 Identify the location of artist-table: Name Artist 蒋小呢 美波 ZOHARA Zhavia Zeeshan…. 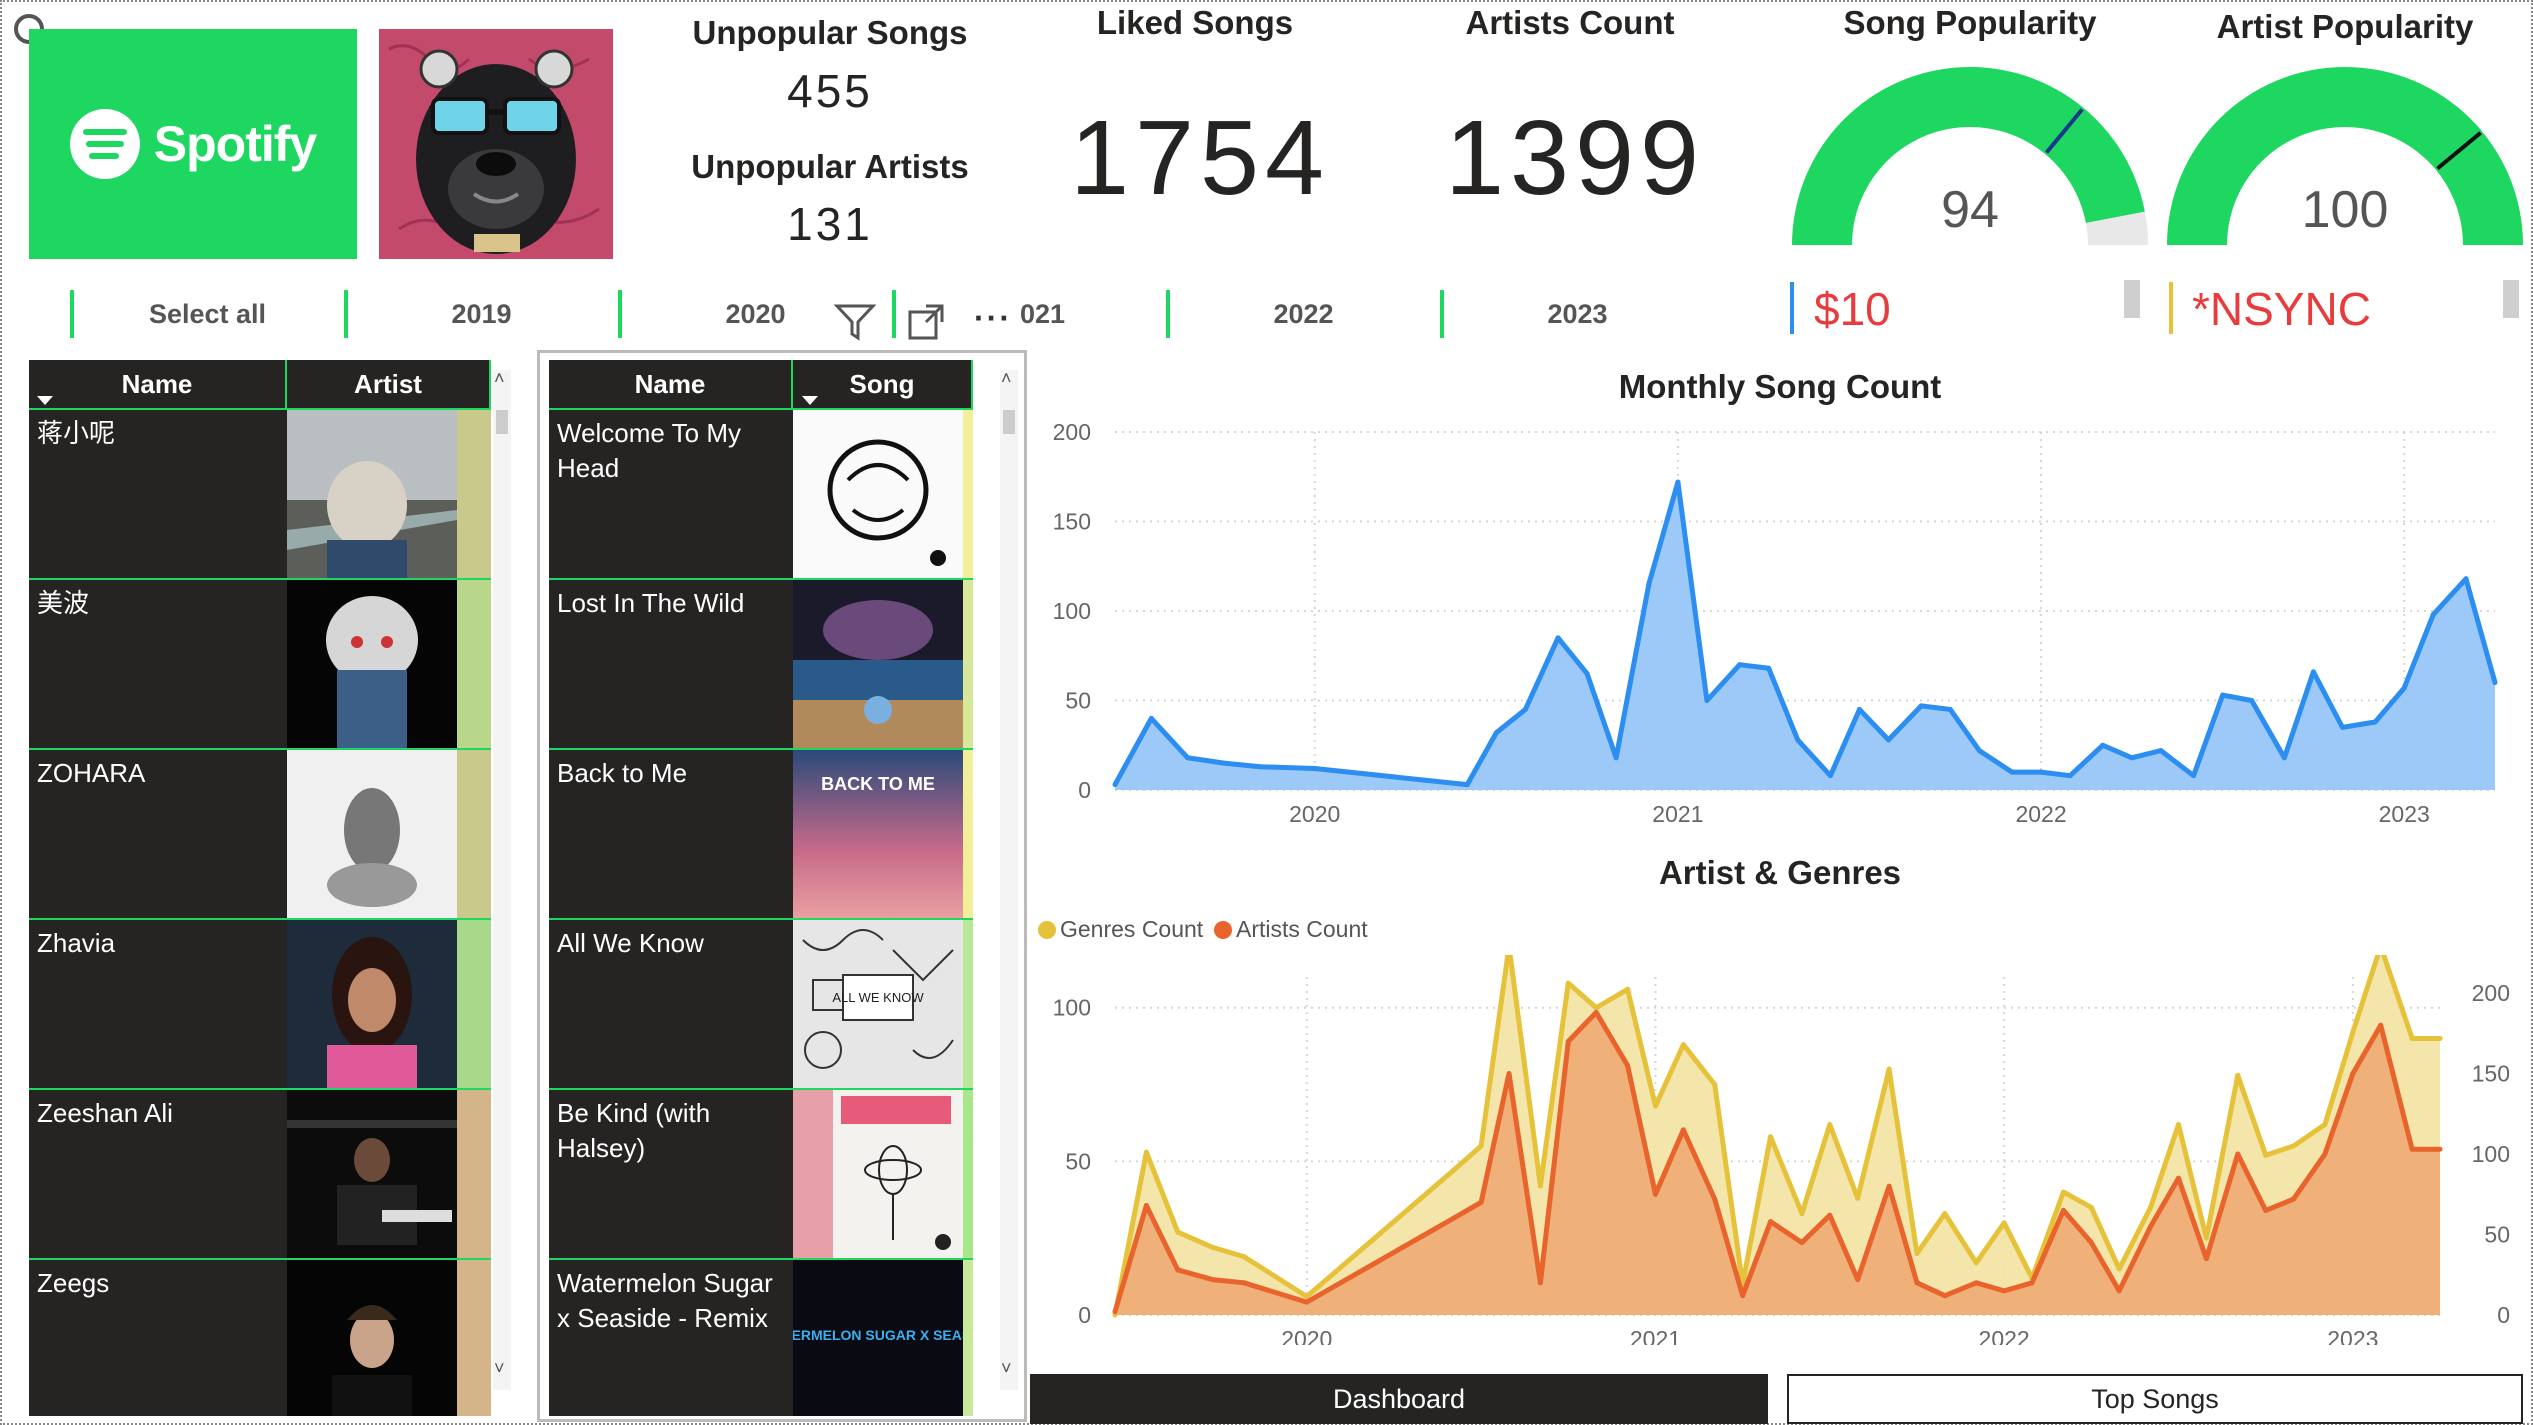
(260, 888).